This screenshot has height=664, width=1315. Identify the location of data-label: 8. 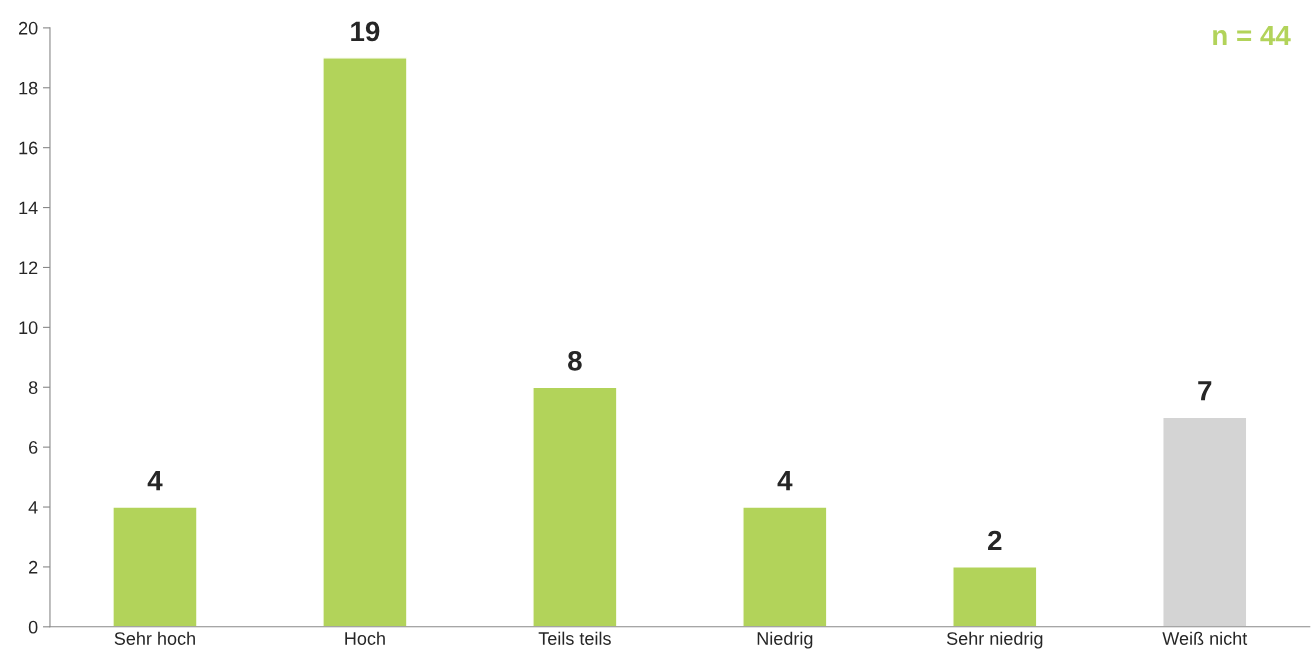
(575, 360).